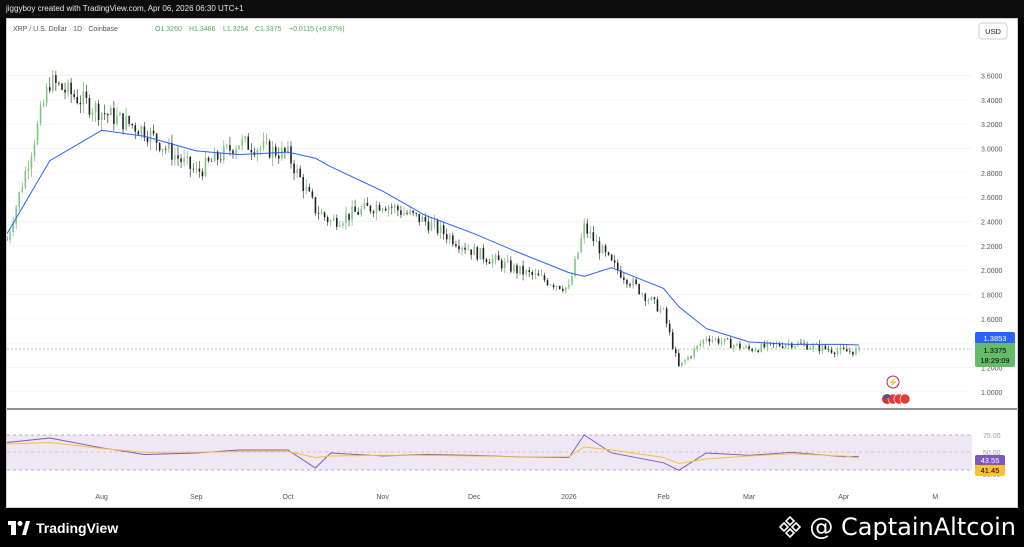 The height and width of the screenshot is (547, 1024). I want to click on rsi-line, so click(433, 452).